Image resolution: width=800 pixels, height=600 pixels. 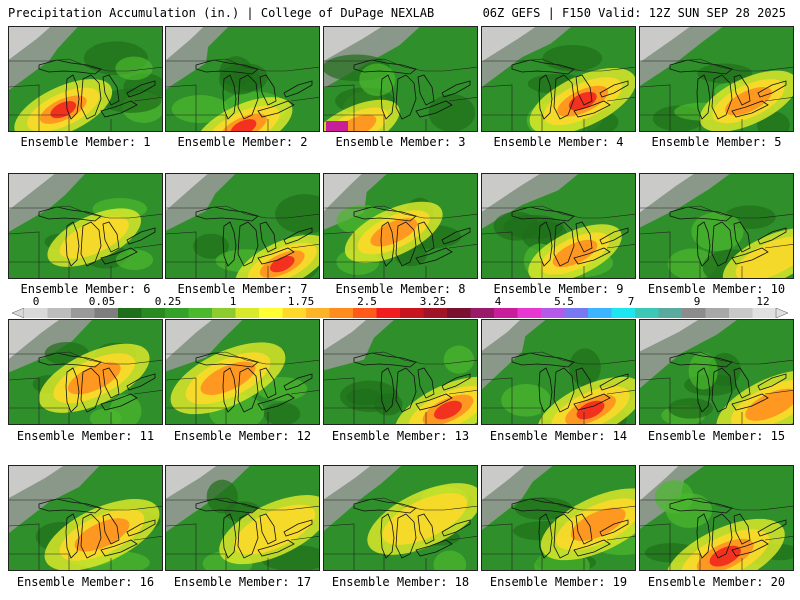 What do you see at coordinates (242, 142) in the screenshot?
I see `ensemble-member-label: Ensemble Member: 2` at bounding box center [242, 142].